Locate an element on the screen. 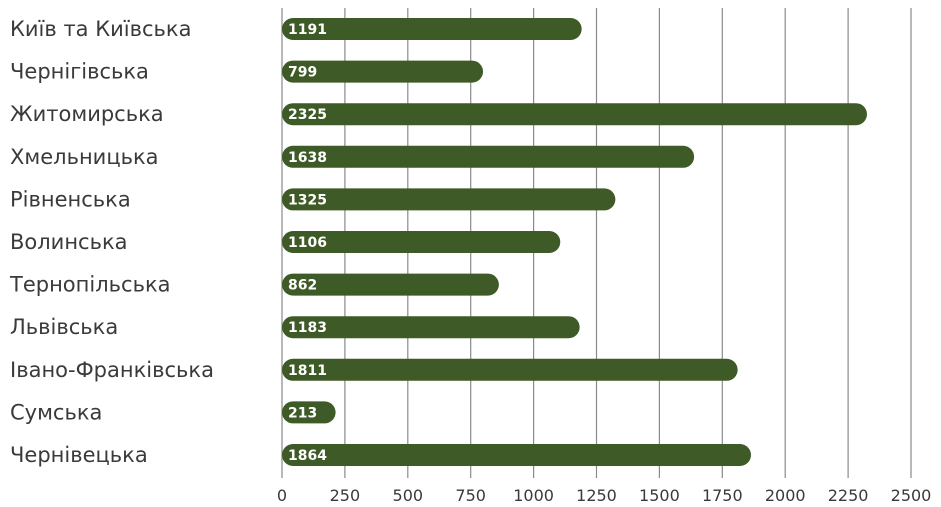 Image resolution: width=941 pixels, height=507 pixels. category-label: Рівненська is located at coordinates (70, 199).